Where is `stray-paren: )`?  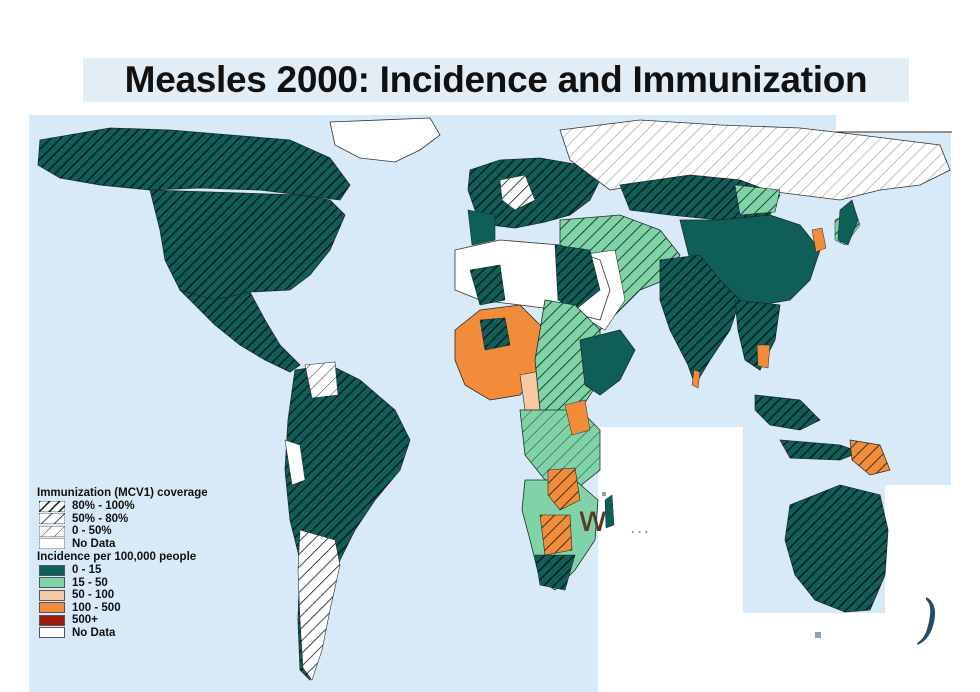
stray-paren: ) is located at coordinates (928, 620).